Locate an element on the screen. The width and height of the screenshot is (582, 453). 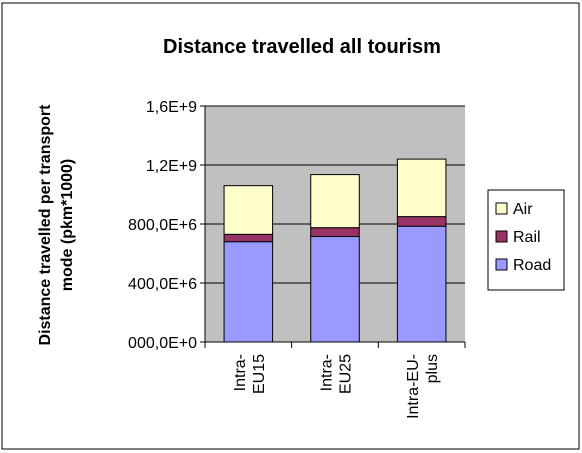
y-axis-title-line-2: mode (pkm*1000) is located at coordinates (67, 225).